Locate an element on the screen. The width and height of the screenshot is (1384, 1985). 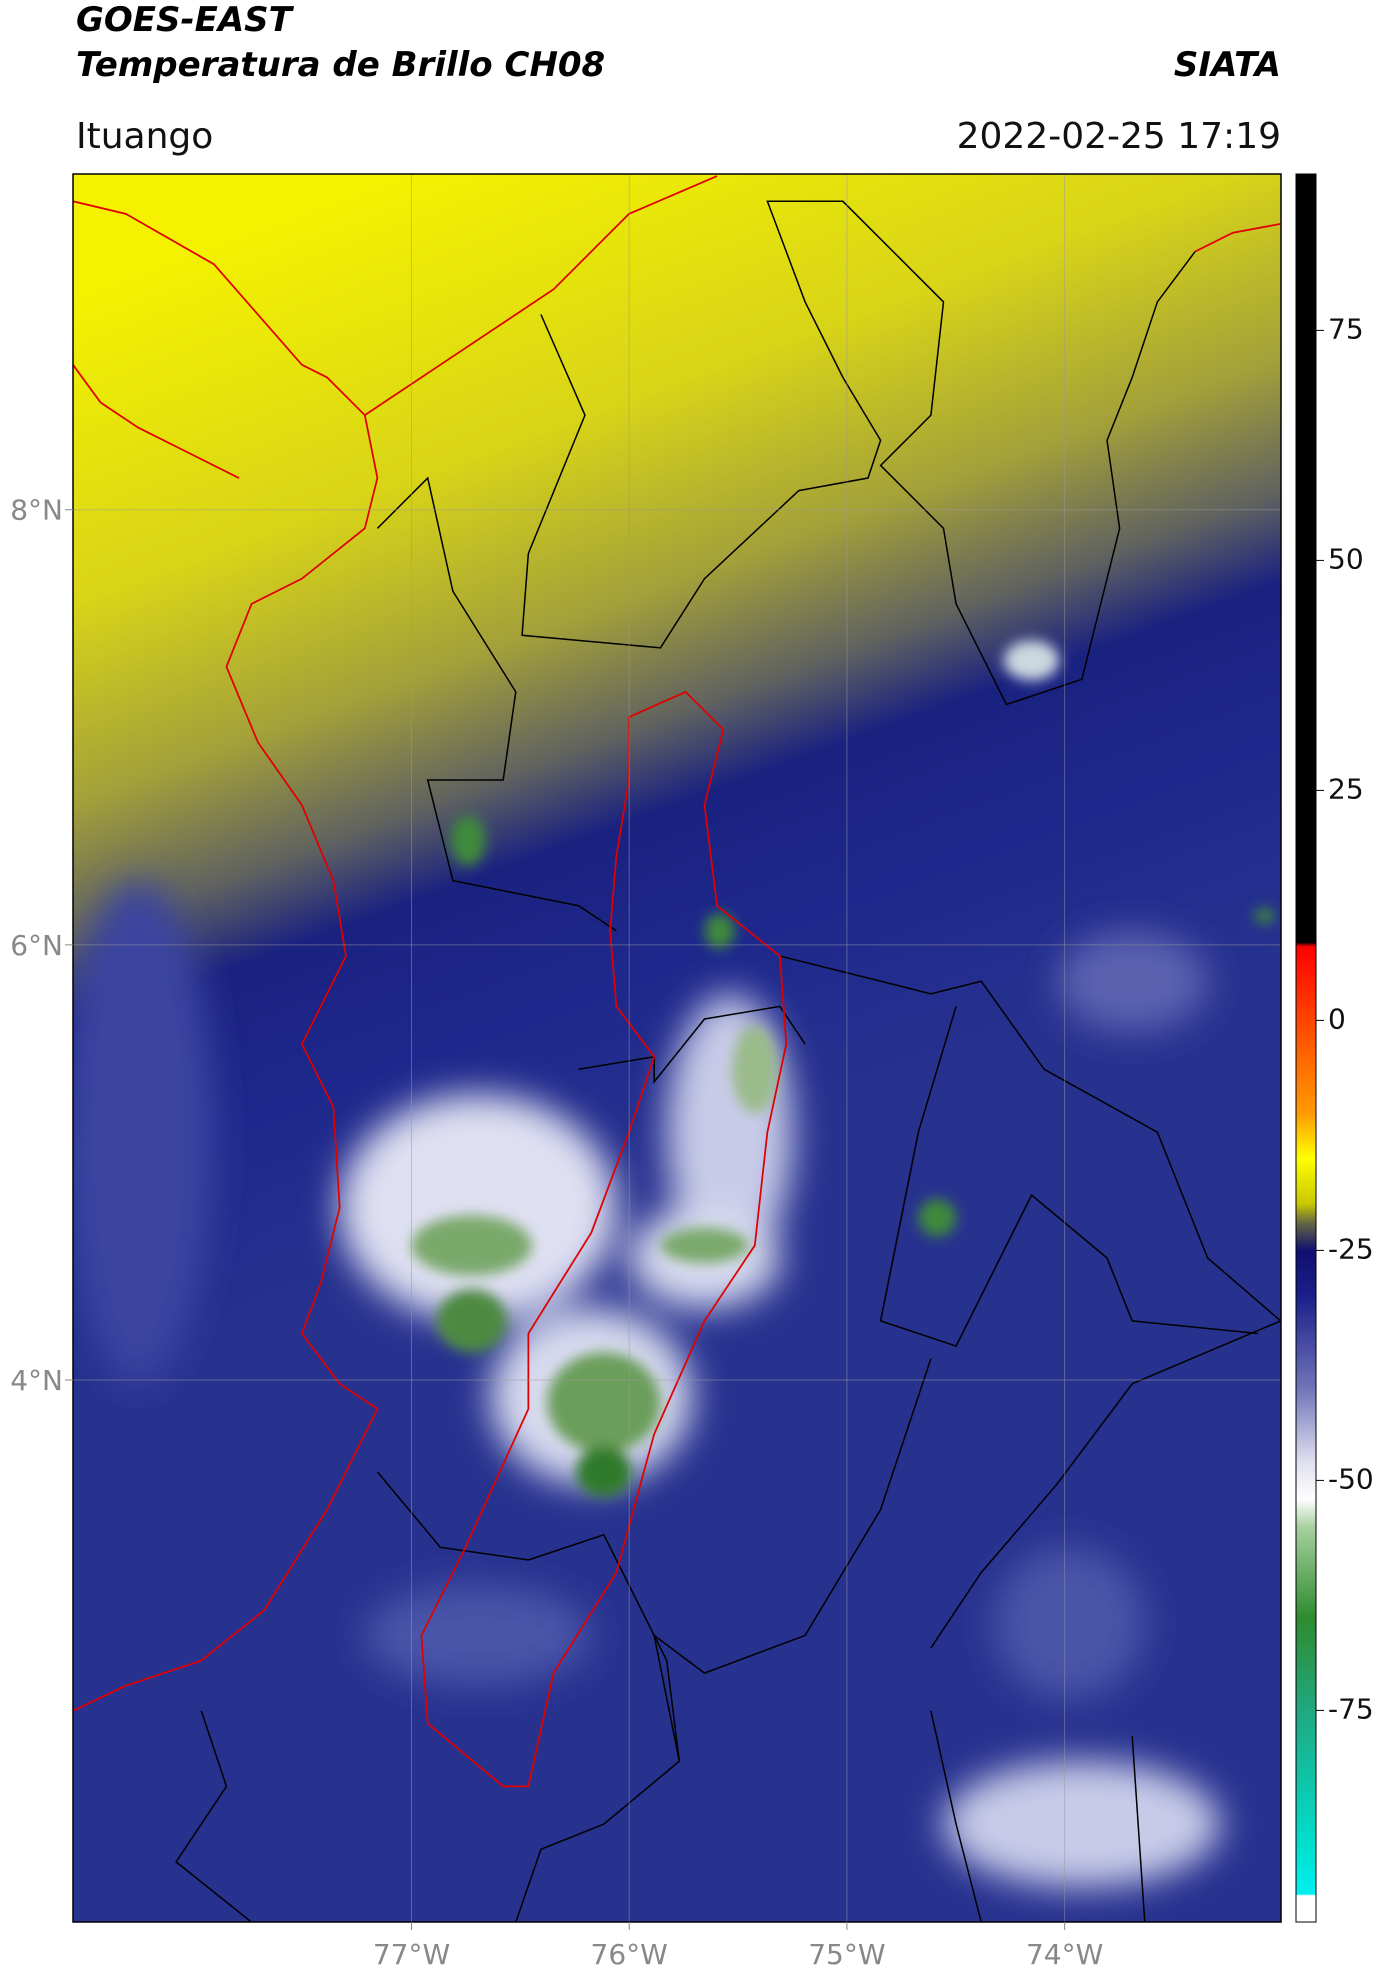
x-tick-label: 74°W is located at coordinates (1064, 1954).